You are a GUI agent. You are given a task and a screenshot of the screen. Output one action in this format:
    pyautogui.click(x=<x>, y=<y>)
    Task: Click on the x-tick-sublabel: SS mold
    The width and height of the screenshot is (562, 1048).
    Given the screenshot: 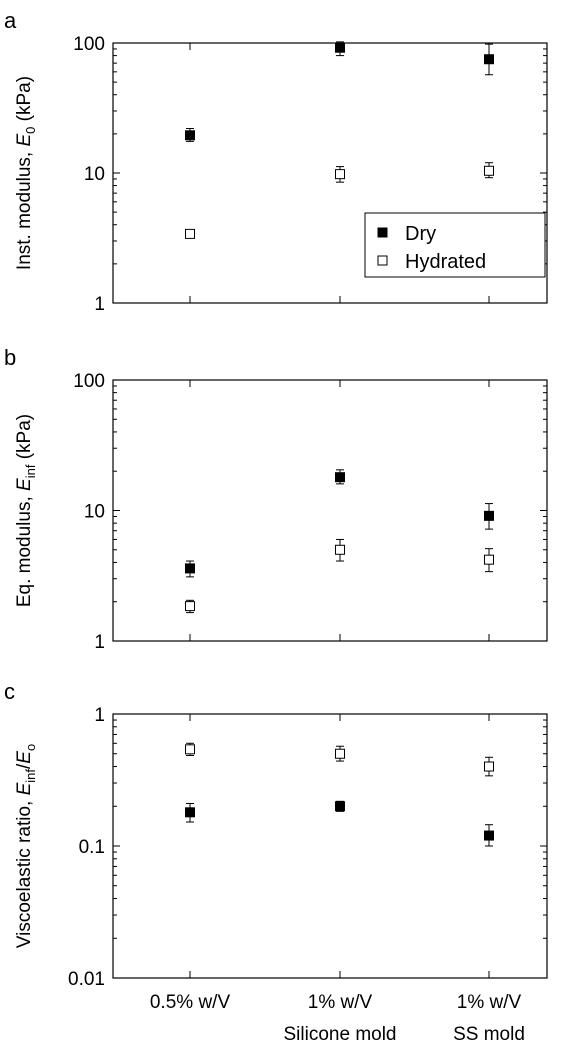 What is the action you would take?
    pyautogui.click(x=489, y=1034)
    